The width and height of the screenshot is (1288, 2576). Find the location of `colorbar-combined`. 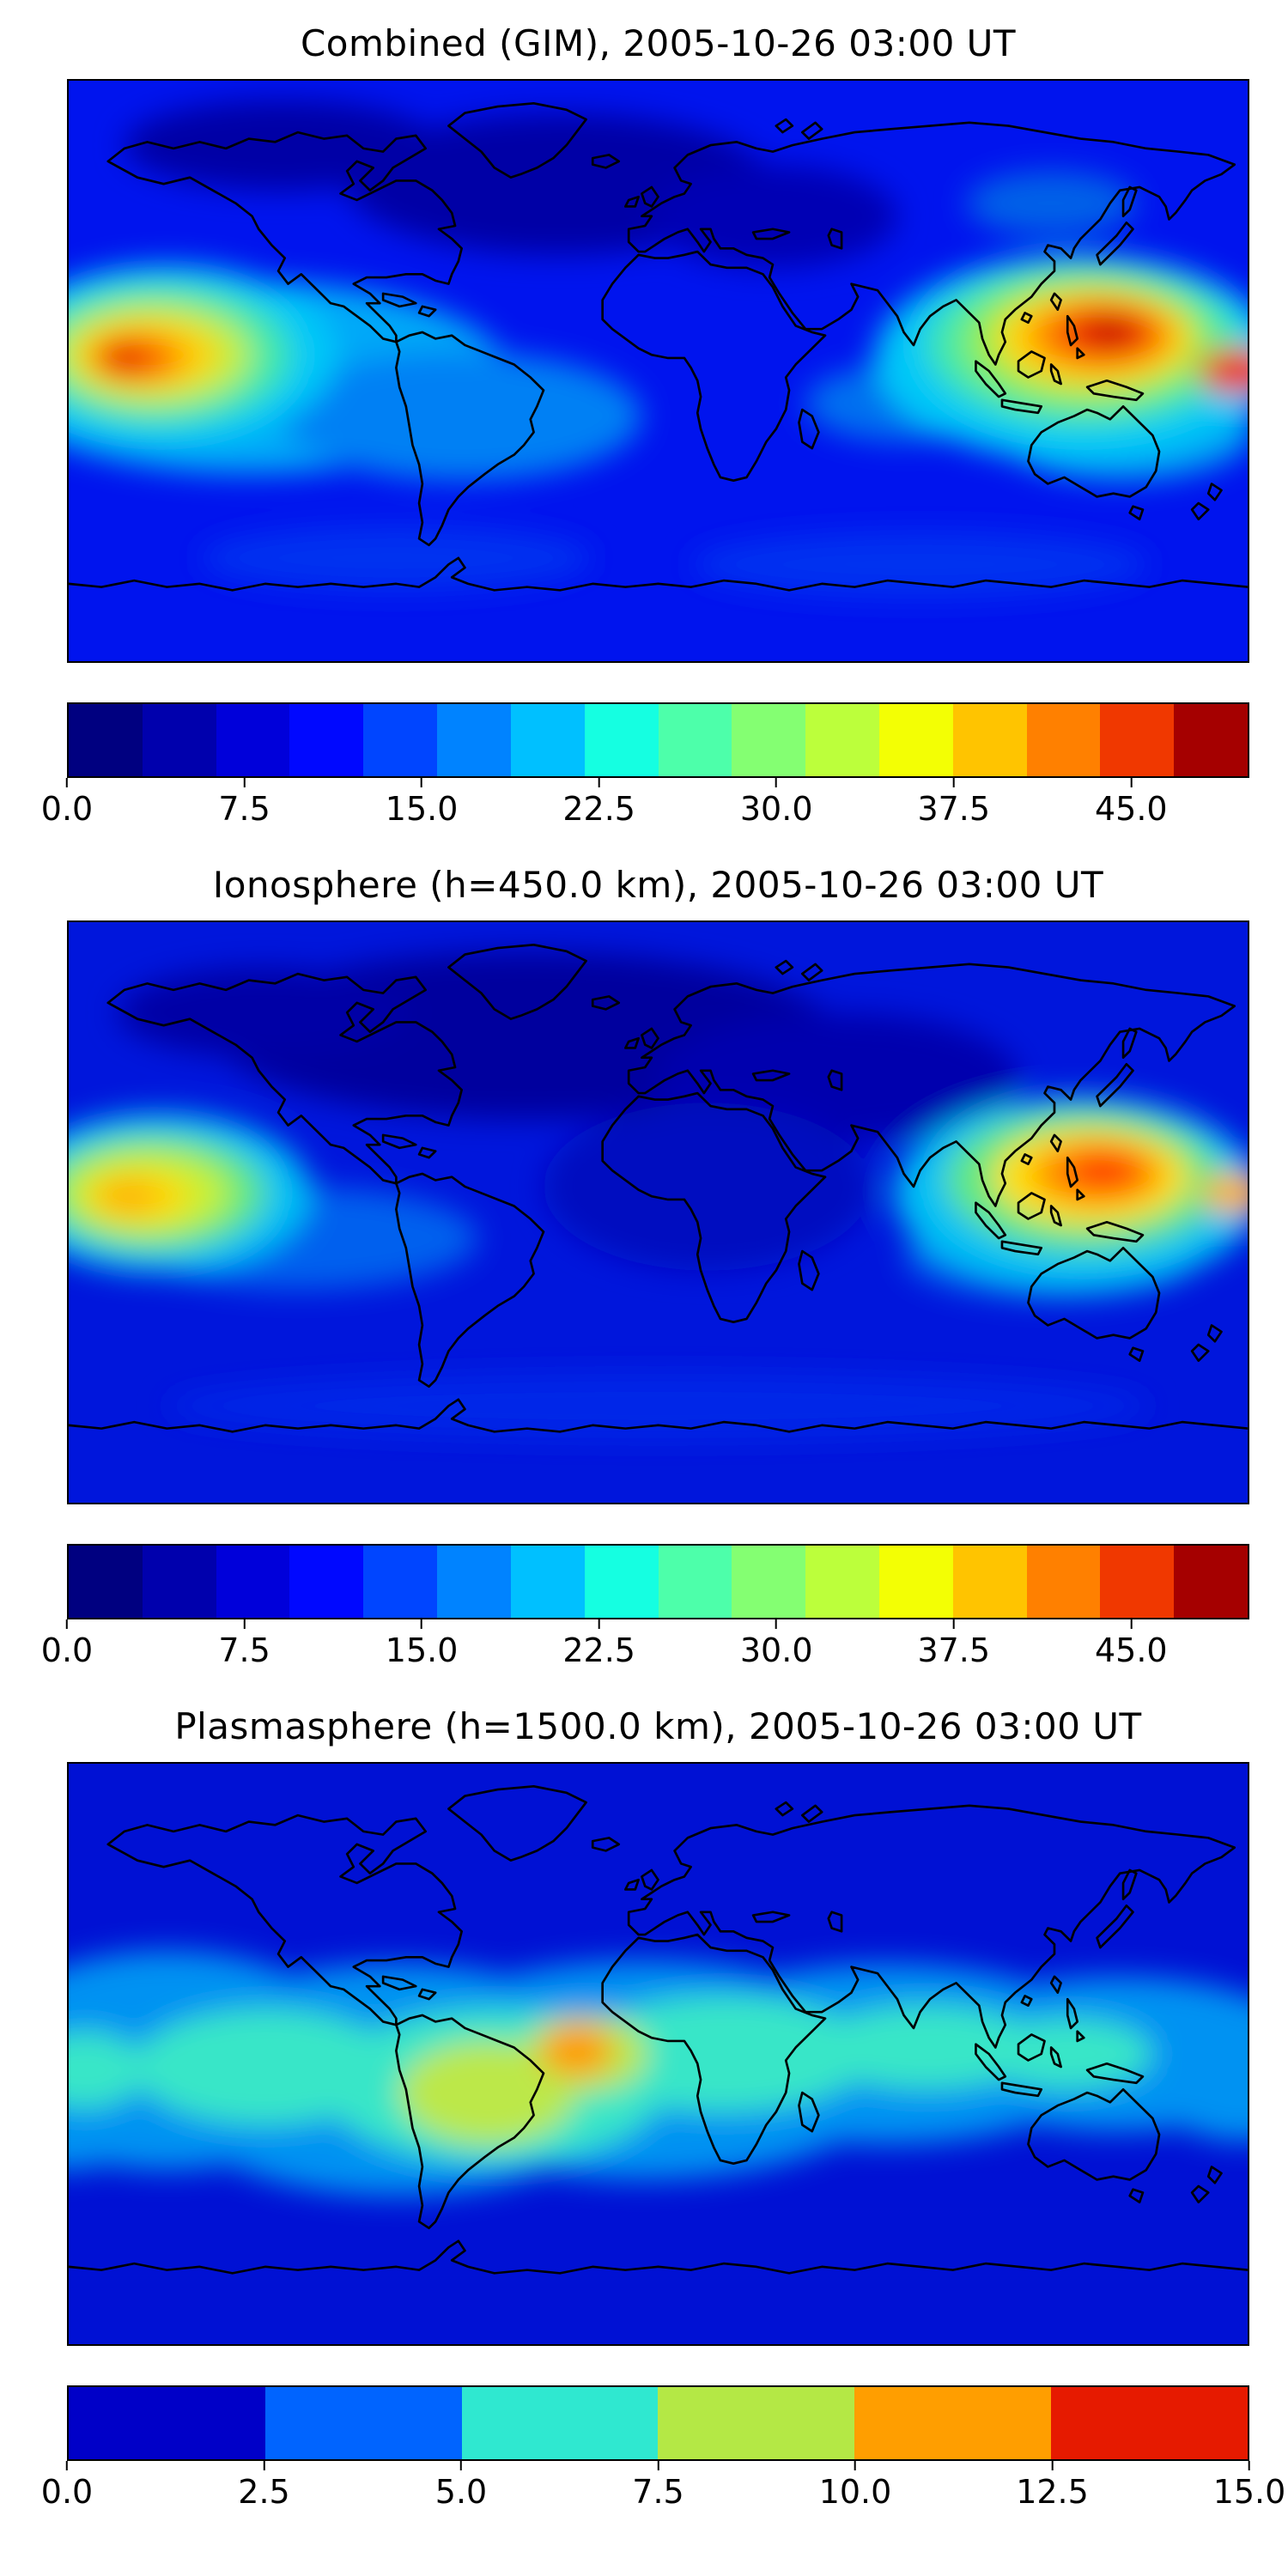

colorbar-combined is located at coordinates (658, 740).